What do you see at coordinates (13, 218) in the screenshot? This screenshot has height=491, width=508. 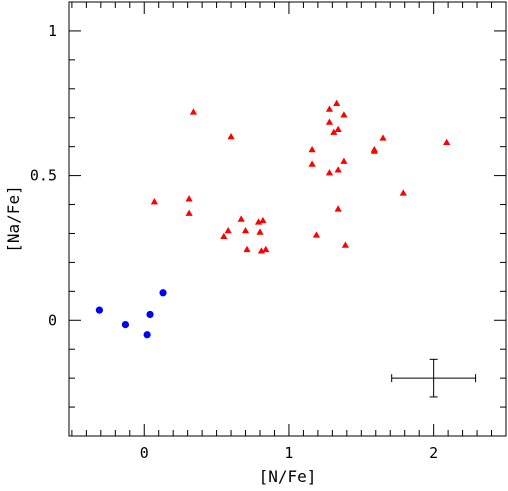 I see `y-axis-label: [Na/Fe]` at bounding box center [13, 218].